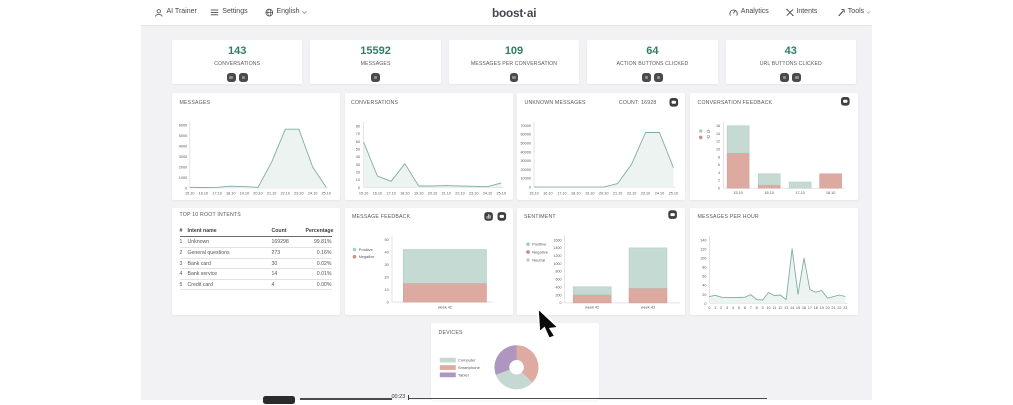  I want to click on svg-text: 5, so click(738, 308).